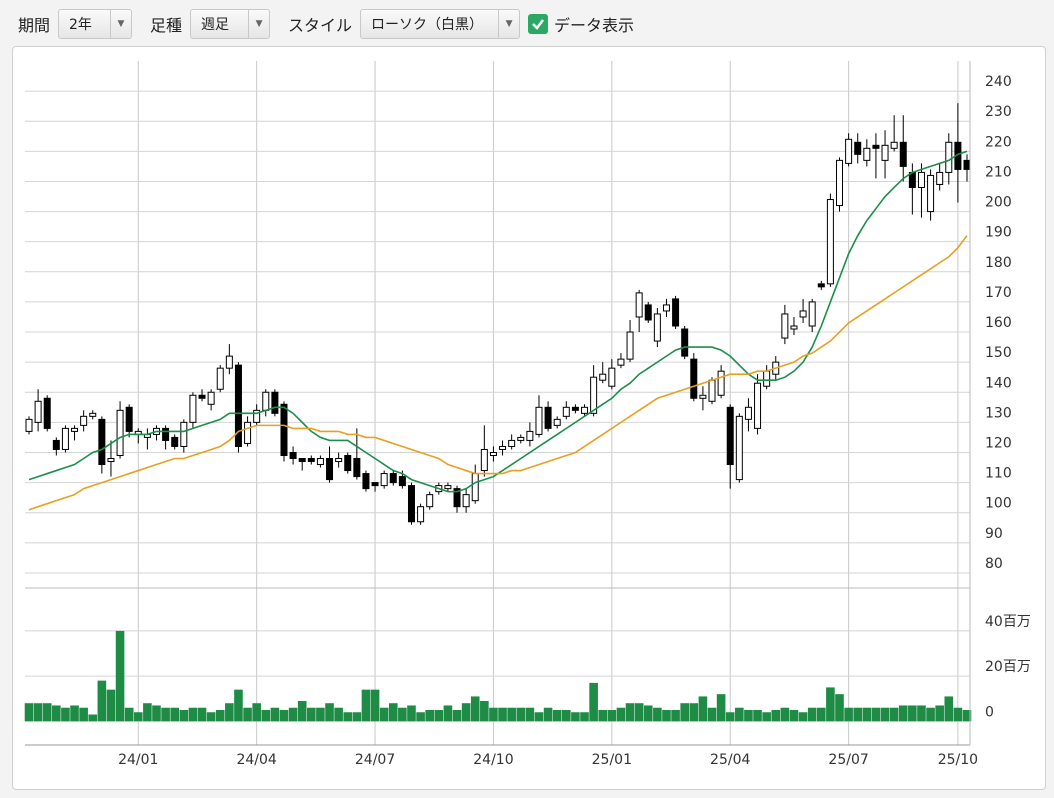 This screenshot has height=798, width=1054. I want to click on caret: ▼, so click(258, 24).